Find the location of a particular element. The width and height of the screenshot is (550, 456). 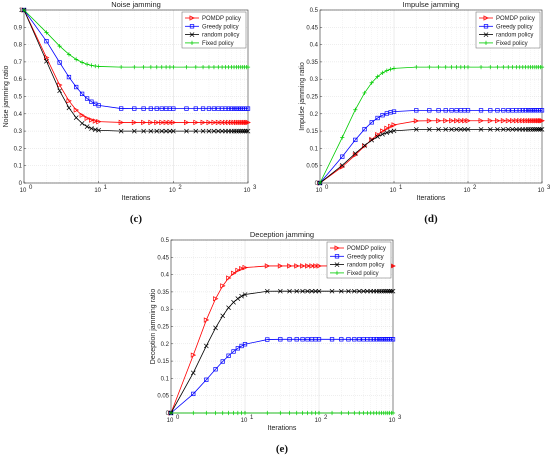

x-tick-label: 10 0 is located at coordinates (26, 189).